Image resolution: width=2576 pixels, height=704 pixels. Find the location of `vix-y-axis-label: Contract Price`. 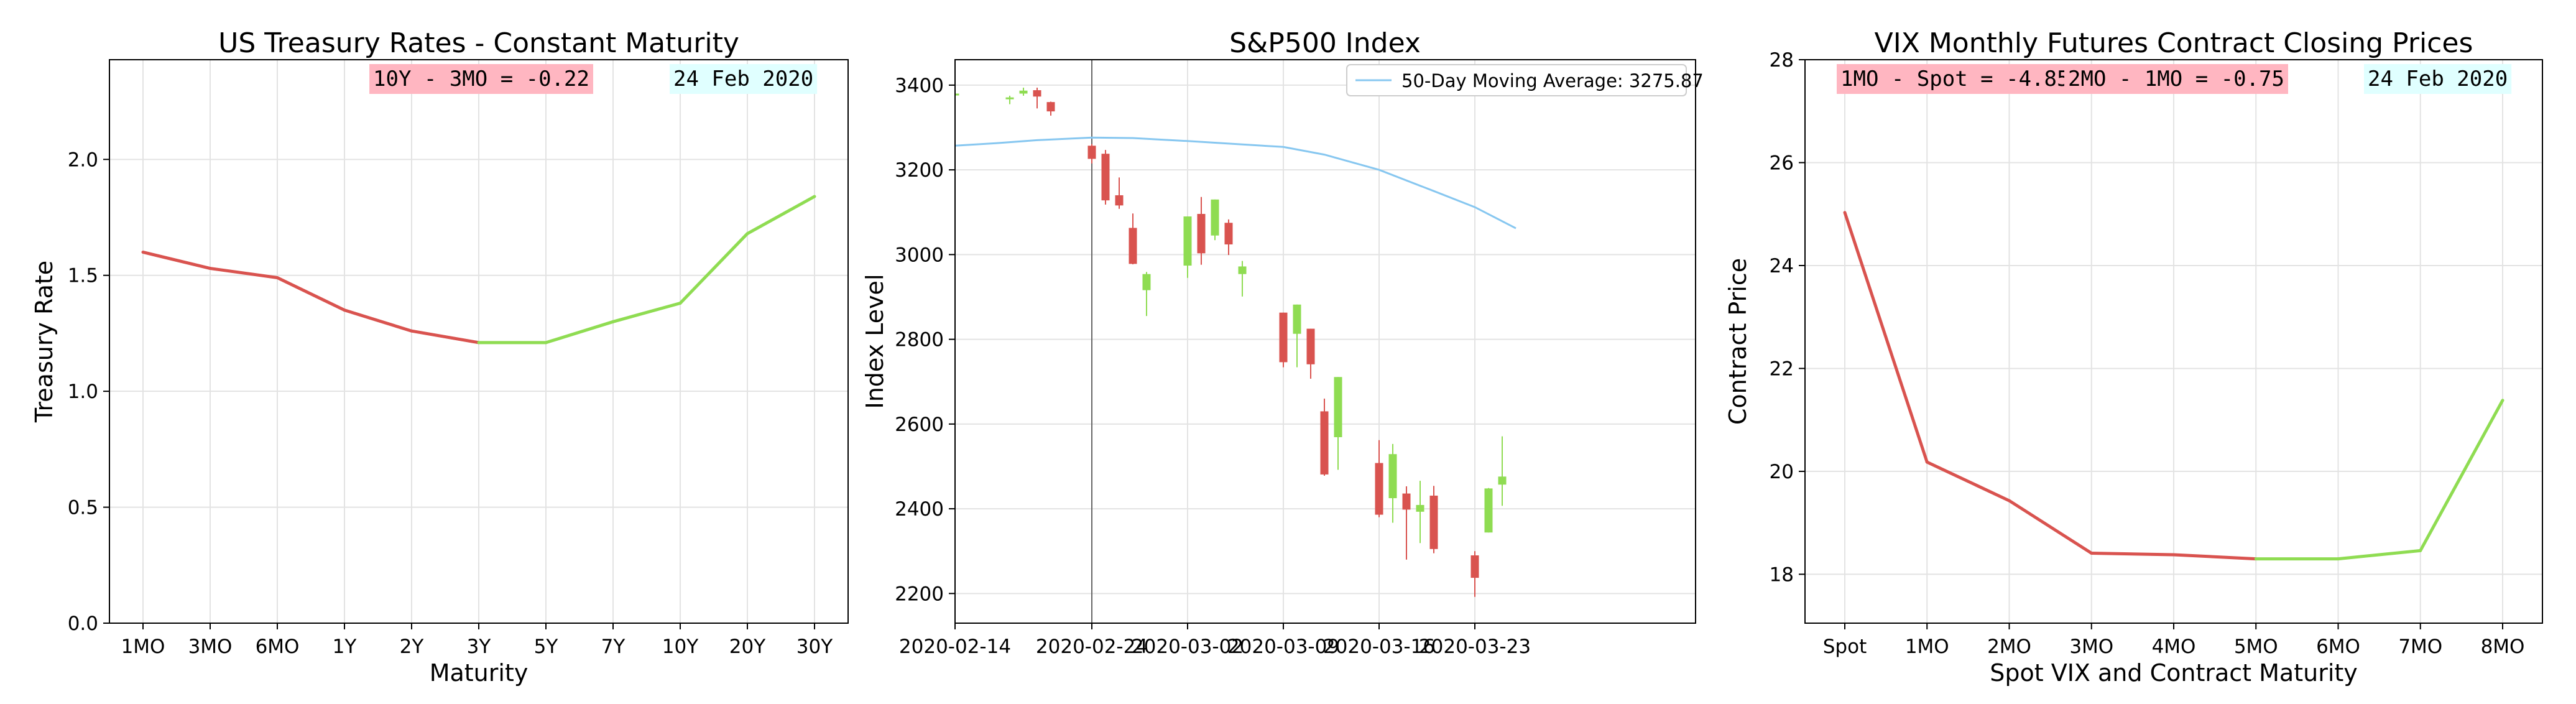

vix-y-axis-label: Contract Price is located at coordinates (1738, 341).